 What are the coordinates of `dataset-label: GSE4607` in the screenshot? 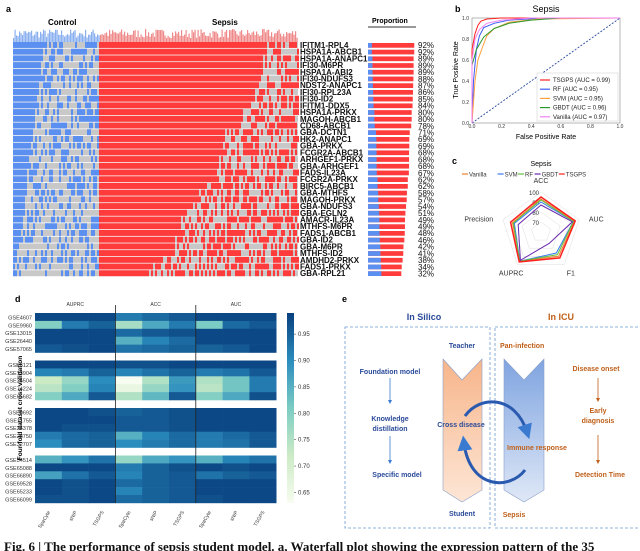 It's located at (20, 318).